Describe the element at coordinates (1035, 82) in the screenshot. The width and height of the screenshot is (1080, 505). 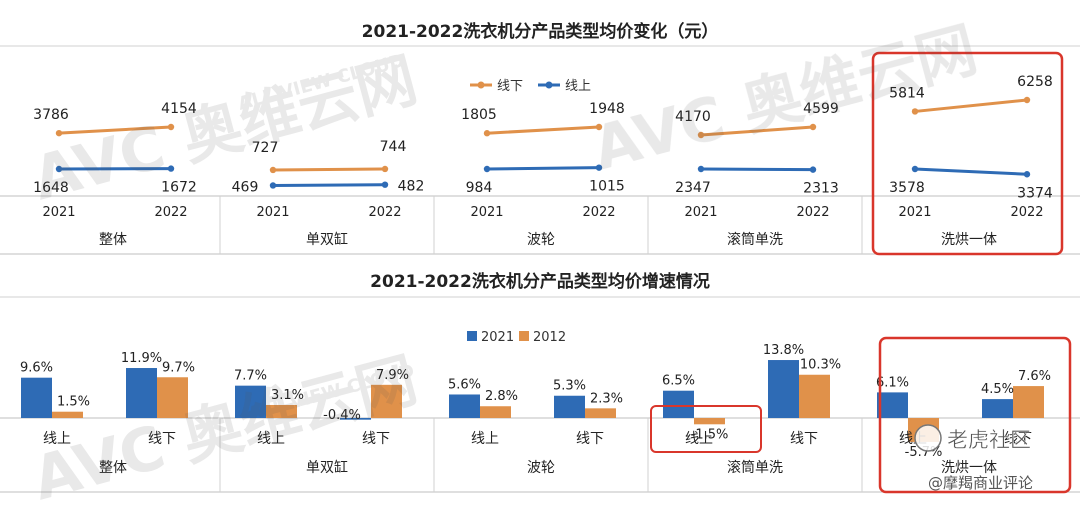
I see `top-data-label: 6258` at that location.